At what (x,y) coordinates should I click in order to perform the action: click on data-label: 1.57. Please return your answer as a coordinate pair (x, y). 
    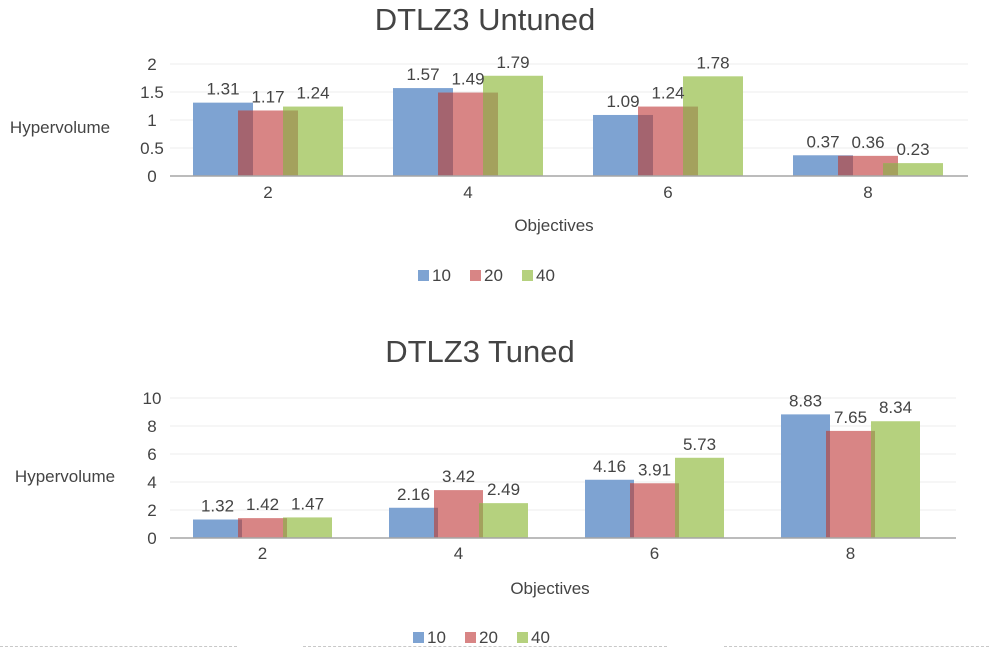
    Looking at the image, I should click on (422, 74).